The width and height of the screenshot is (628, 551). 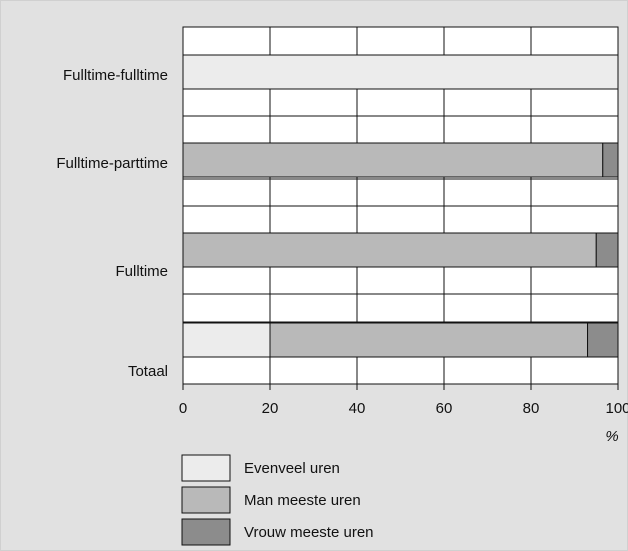 I want to click on x-tick-label: 80, so click(x=531, y=408).